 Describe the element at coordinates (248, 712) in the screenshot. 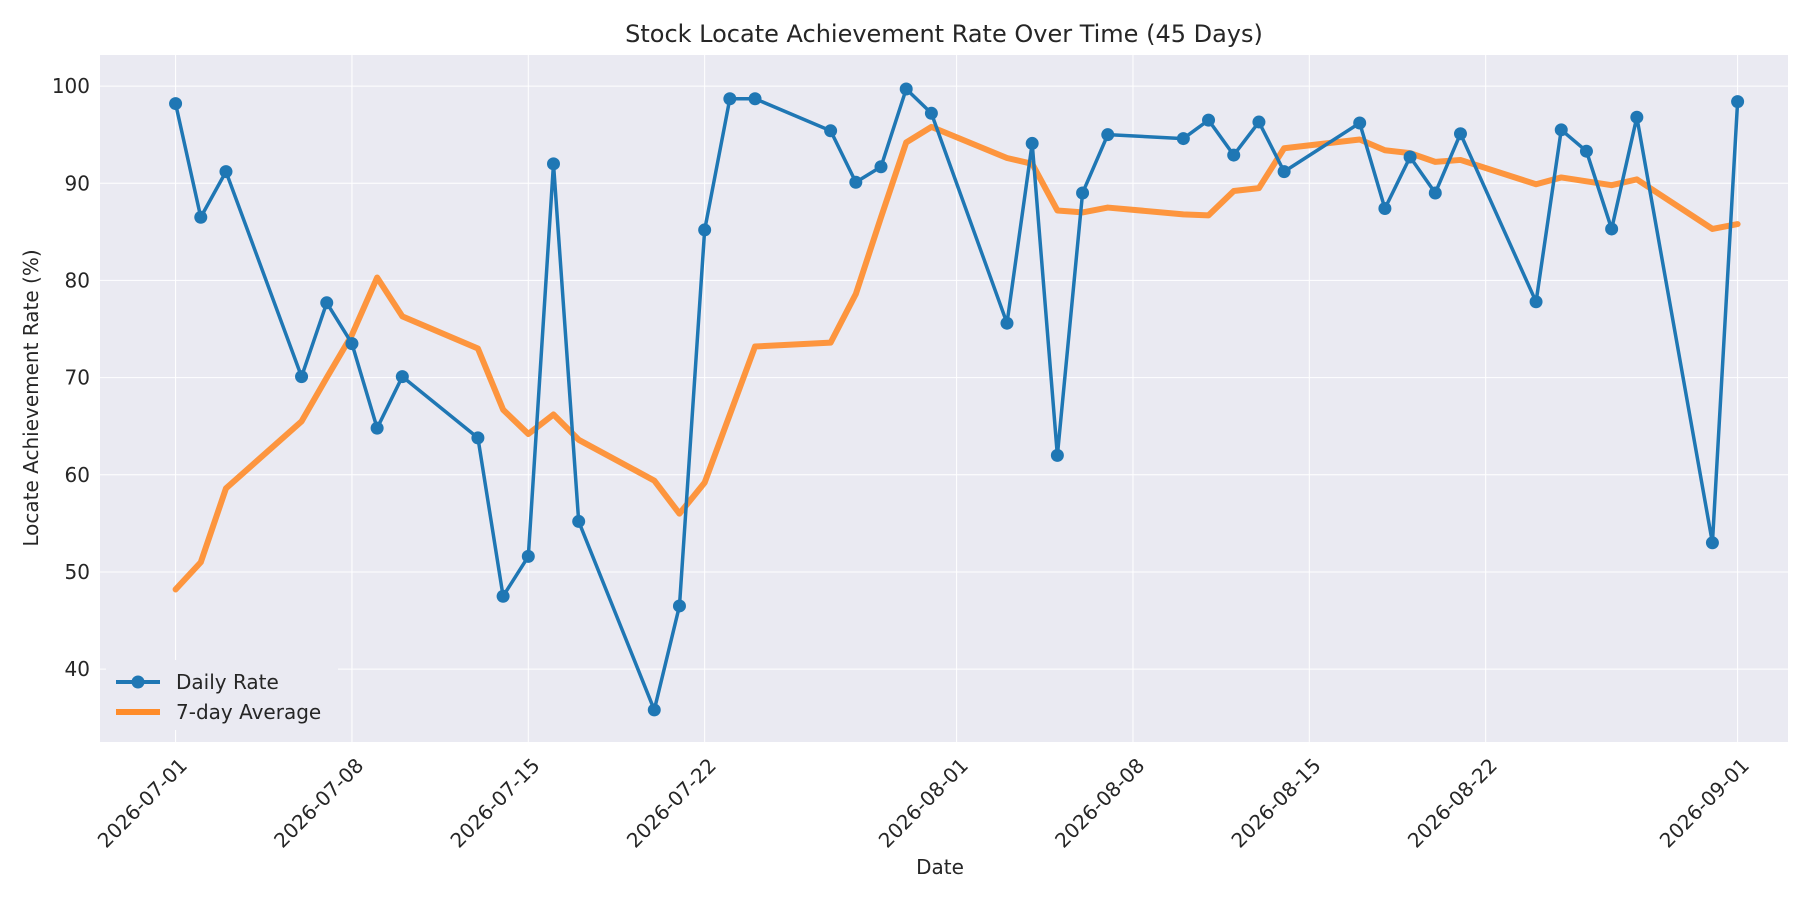

I see `legend-7-day-average-label: 7-day Average` at that location.